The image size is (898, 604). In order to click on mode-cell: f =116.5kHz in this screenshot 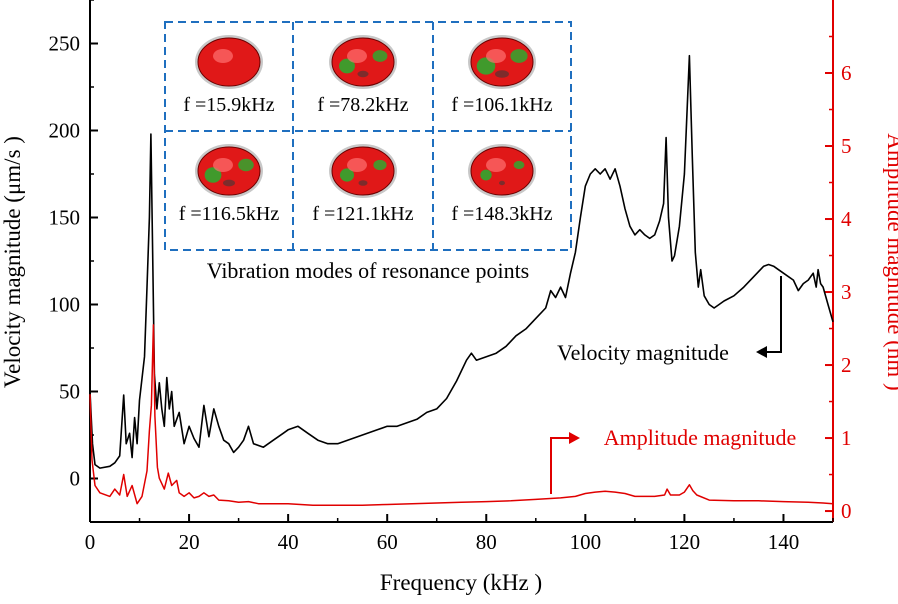, I will do `click(229, 184)`.